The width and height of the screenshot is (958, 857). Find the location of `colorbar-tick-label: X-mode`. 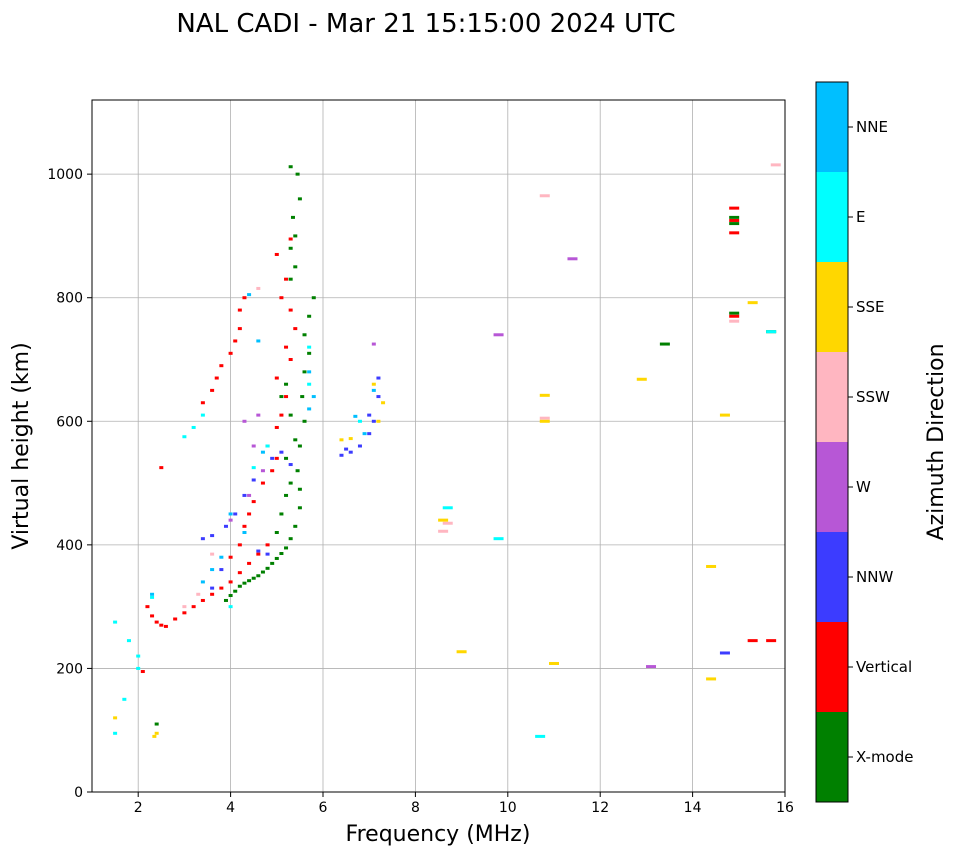

colorbar-tick-label: X-mode is located at coordinates (884, 757).